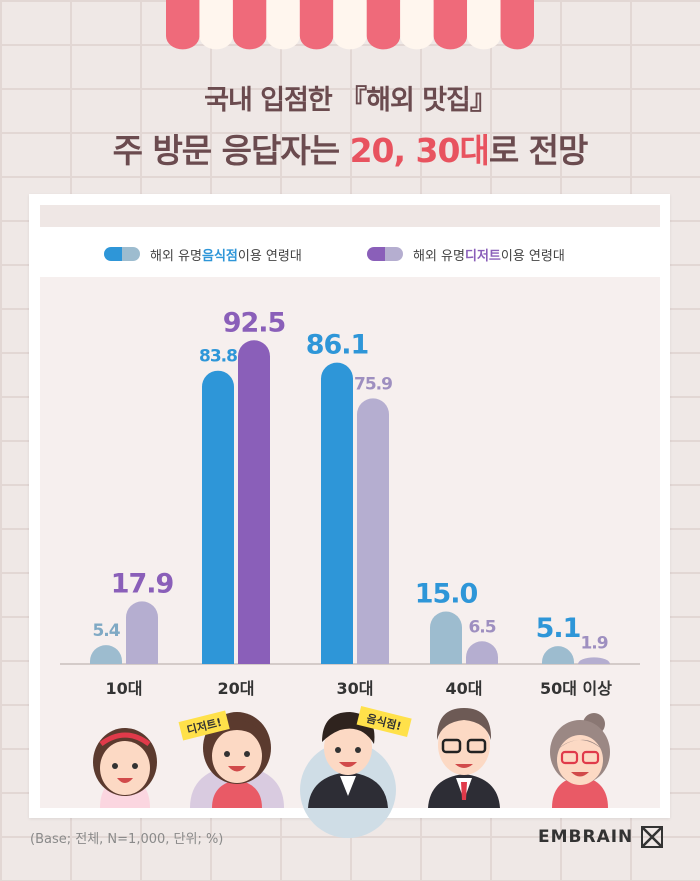 The width and height of the screenshot is (700, 881). Describe the element at coordinates (356, 772) in the screenshot. I see `thirties-man-illustration: 음식점!` at that location.